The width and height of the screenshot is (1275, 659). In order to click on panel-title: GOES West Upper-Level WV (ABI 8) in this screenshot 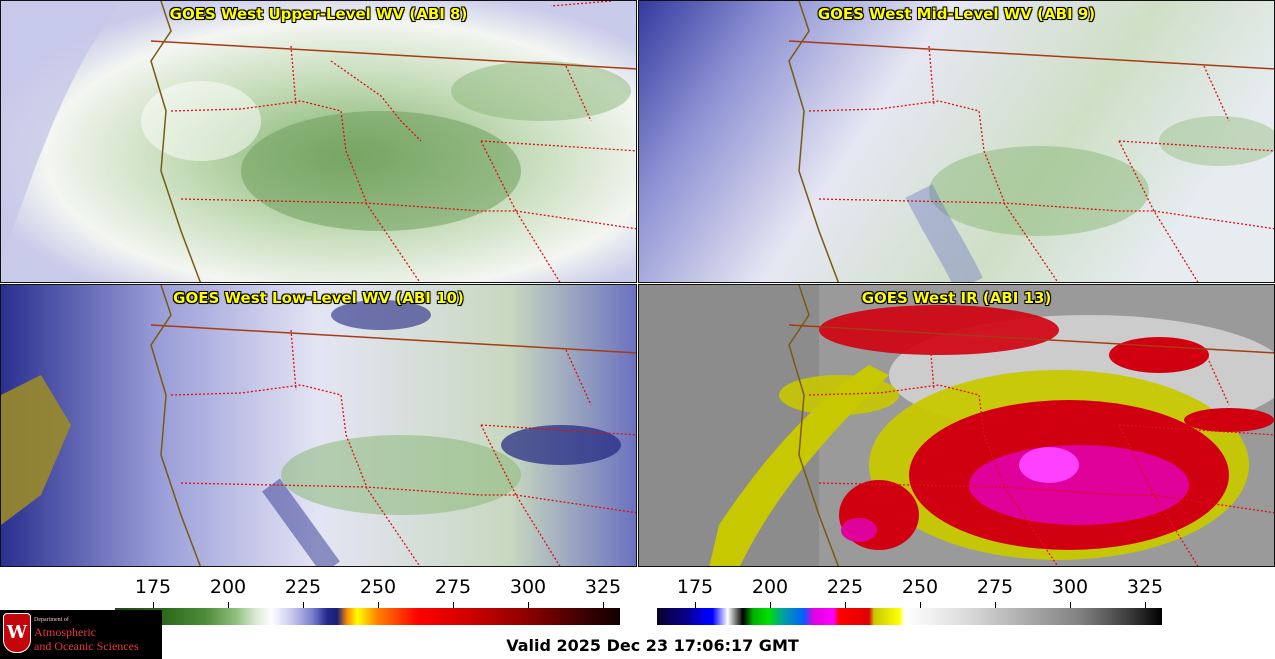, I will do `click(318, 14)`.